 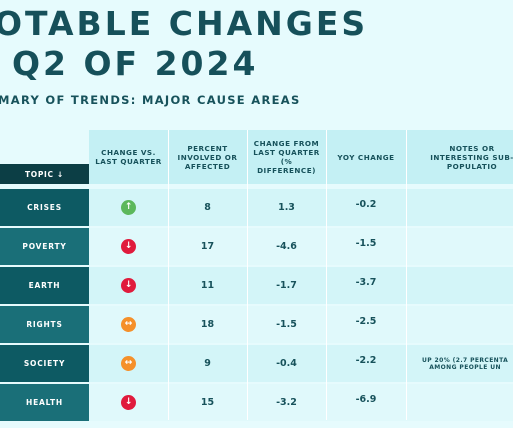 What do you see at coordinates (286, 207) in the screenshot?
I see `diff-cell: 1.3` at bounding box center [286, 207].